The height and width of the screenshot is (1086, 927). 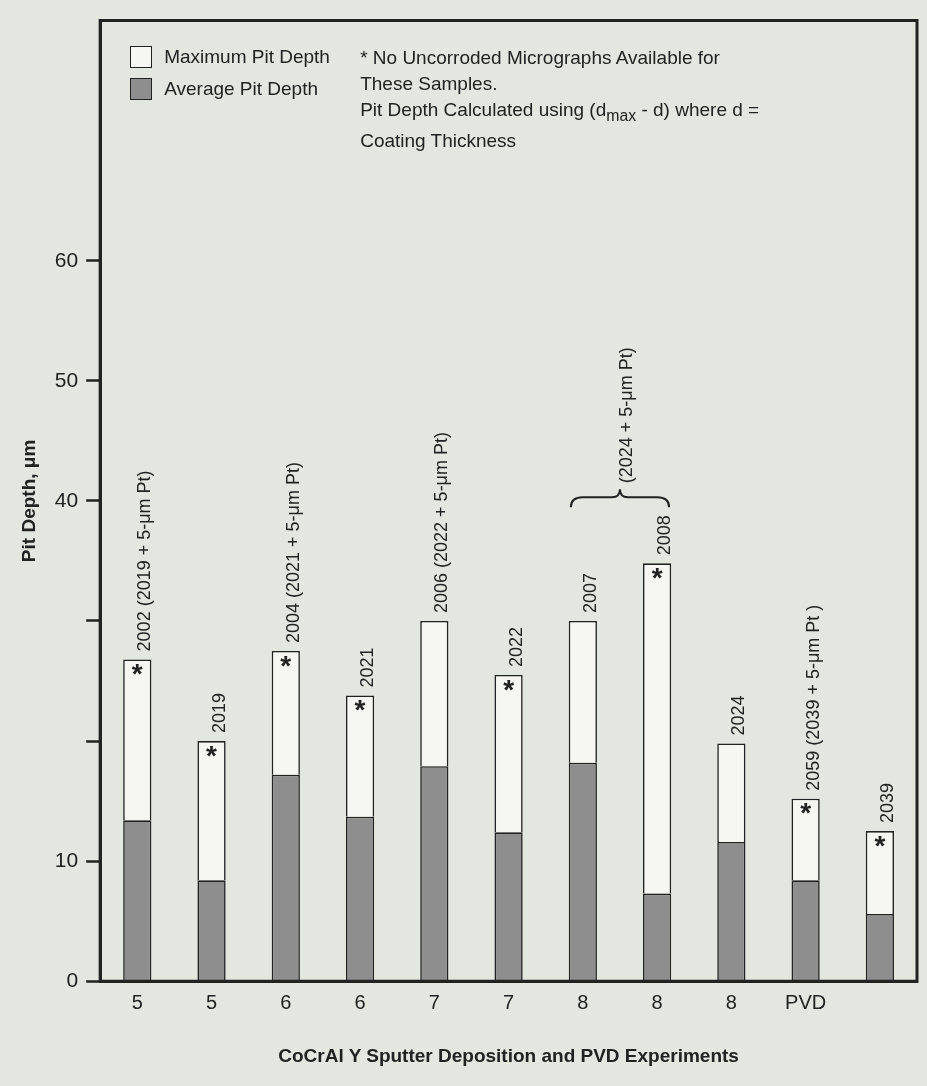 What do you see at coordinates (72, 979) in the screenshot?
I see `y-tick-label: 0` at bounding box center [72, 979].